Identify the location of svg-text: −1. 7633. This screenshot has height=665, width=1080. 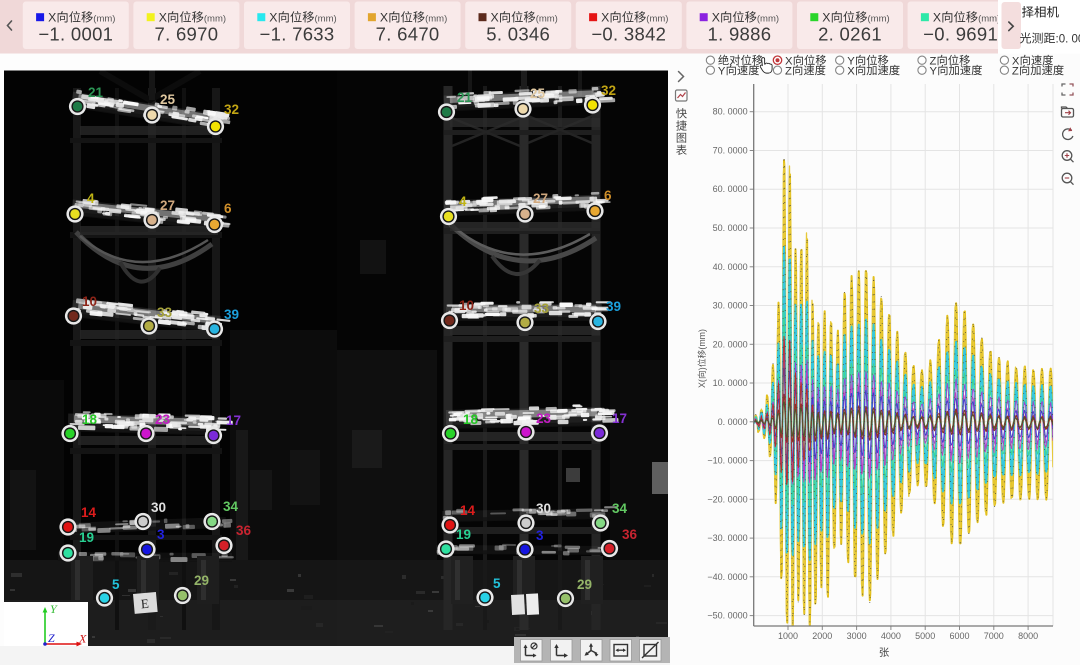
(297, 34).